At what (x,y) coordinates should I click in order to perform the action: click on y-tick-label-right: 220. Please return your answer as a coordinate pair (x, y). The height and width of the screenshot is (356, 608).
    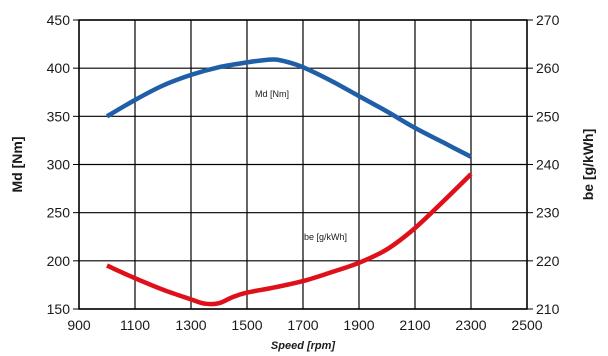
    Looking at the image, I should click on (548, 261).